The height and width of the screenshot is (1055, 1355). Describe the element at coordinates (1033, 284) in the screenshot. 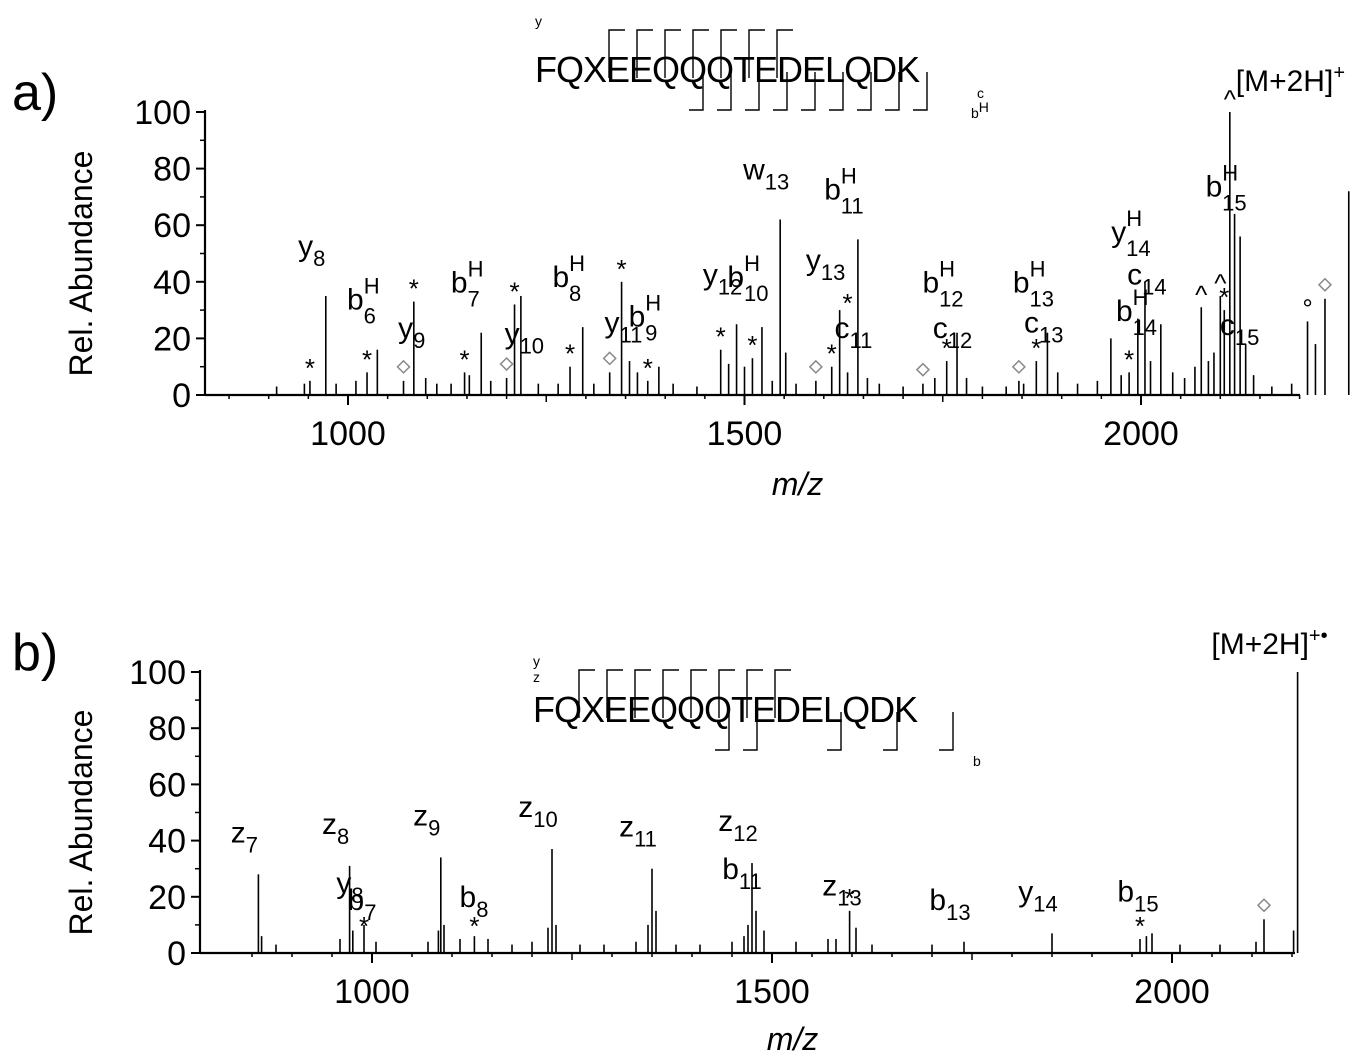

I see `ion-label: bH 13` at that location.